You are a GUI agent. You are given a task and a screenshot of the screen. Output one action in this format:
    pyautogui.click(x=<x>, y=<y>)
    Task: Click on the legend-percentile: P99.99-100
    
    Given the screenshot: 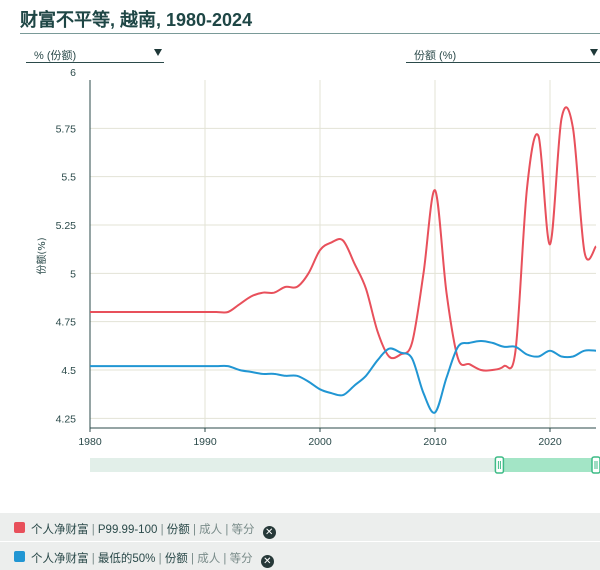 What is the action you would take?
    pyautogui.click(x=127, y=530)
    